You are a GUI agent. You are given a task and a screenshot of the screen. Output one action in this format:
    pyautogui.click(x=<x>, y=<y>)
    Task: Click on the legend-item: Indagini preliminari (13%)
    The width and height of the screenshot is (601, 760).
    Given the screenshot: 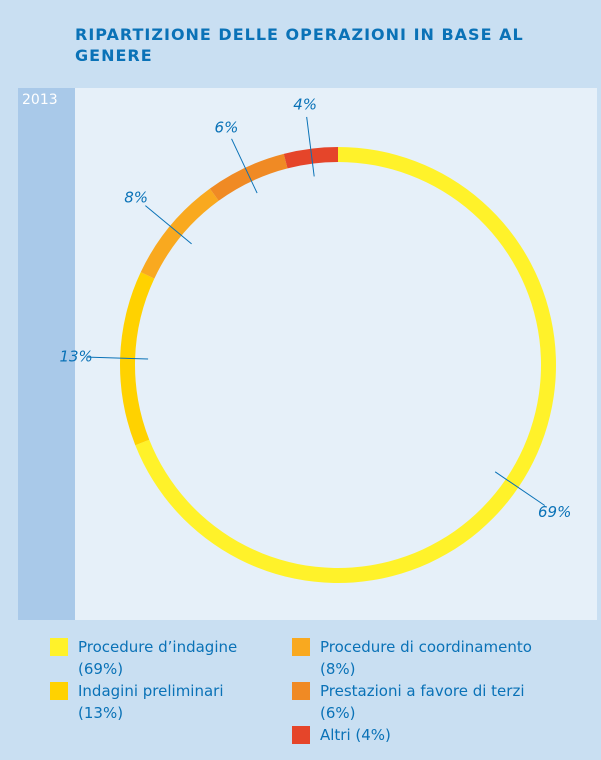 What is the action you would take?
    pyautogui.click(x=145, y=702)
    